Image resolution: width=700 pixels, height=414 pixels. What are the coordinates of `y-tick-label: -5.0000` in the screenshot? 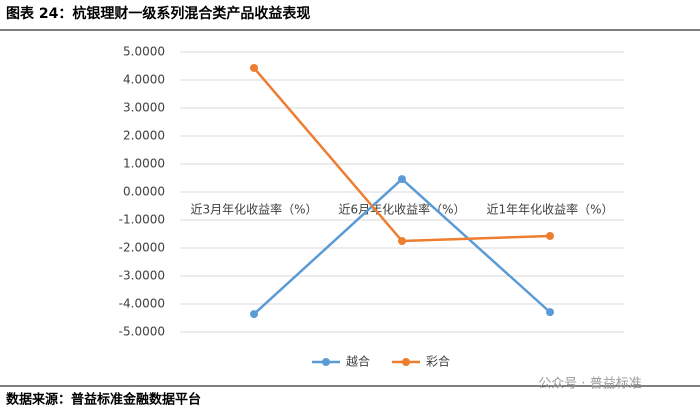 It's located at (142, 332).